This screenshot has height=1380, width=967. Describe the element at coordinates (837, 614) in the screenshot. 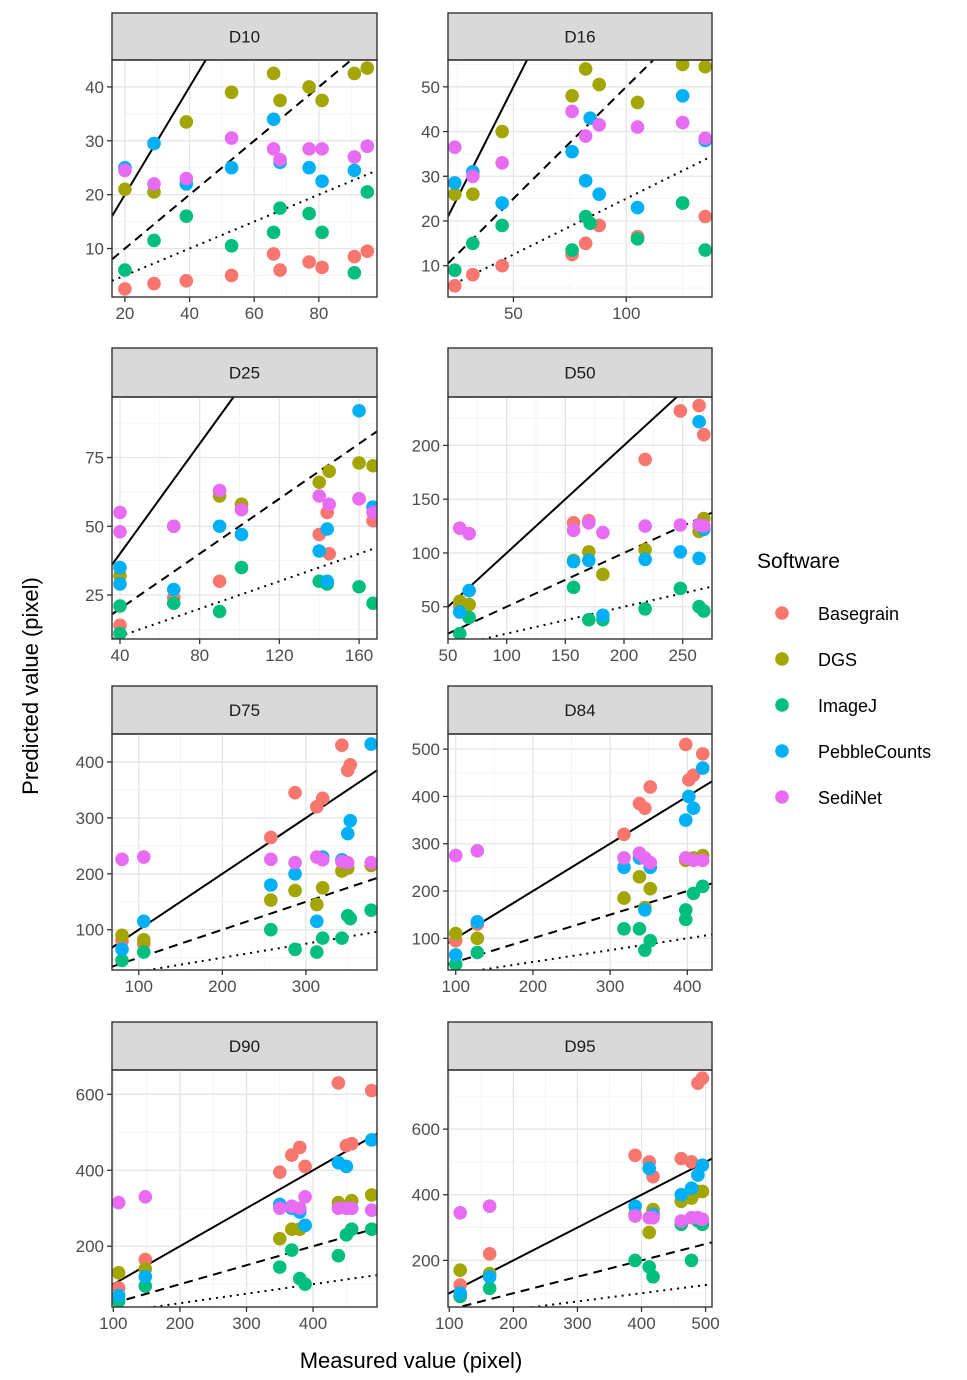

I see `legend-item-basegrain: Basegrain` at that location.